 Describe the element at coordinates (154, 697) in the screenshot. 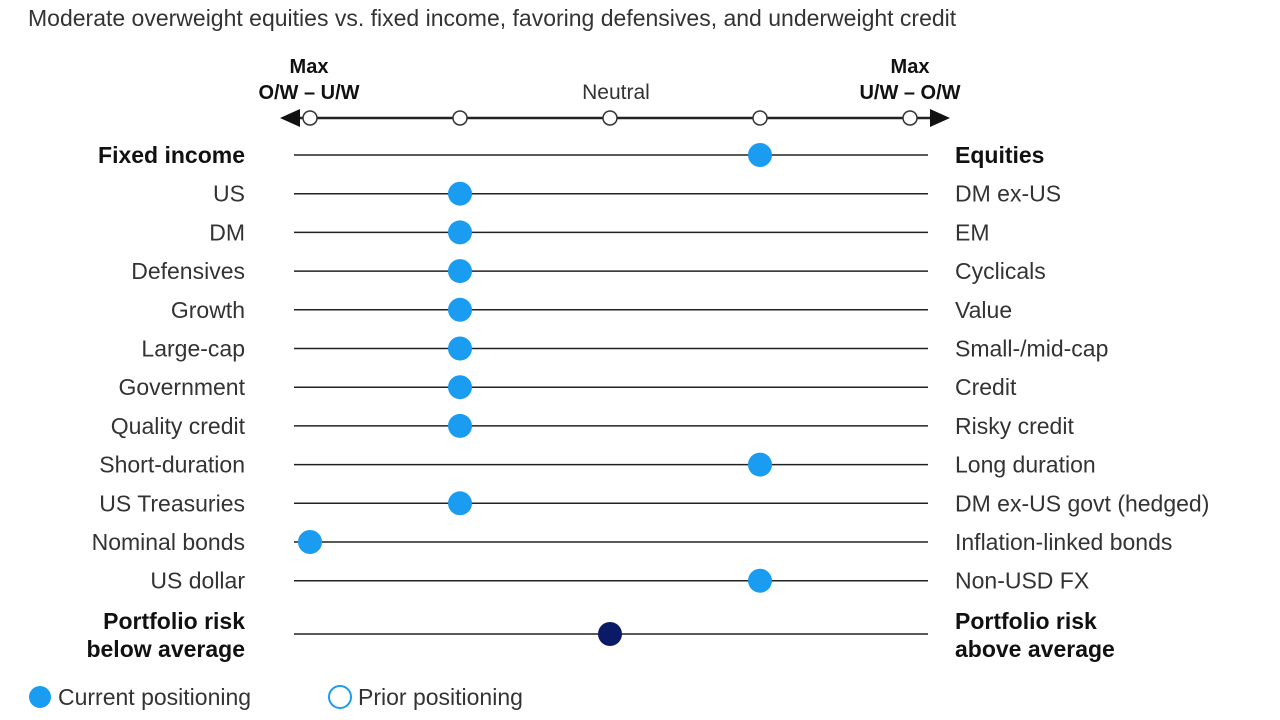

I see `legend-current-label: Current positioning` at that location.